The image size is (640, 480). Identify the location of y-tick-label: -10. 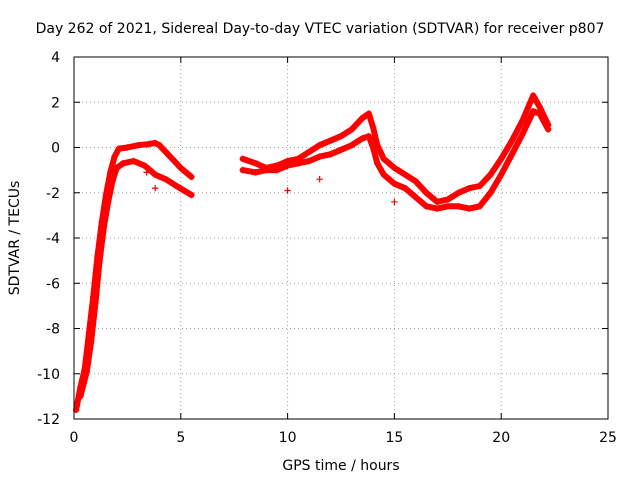
(48, 375).